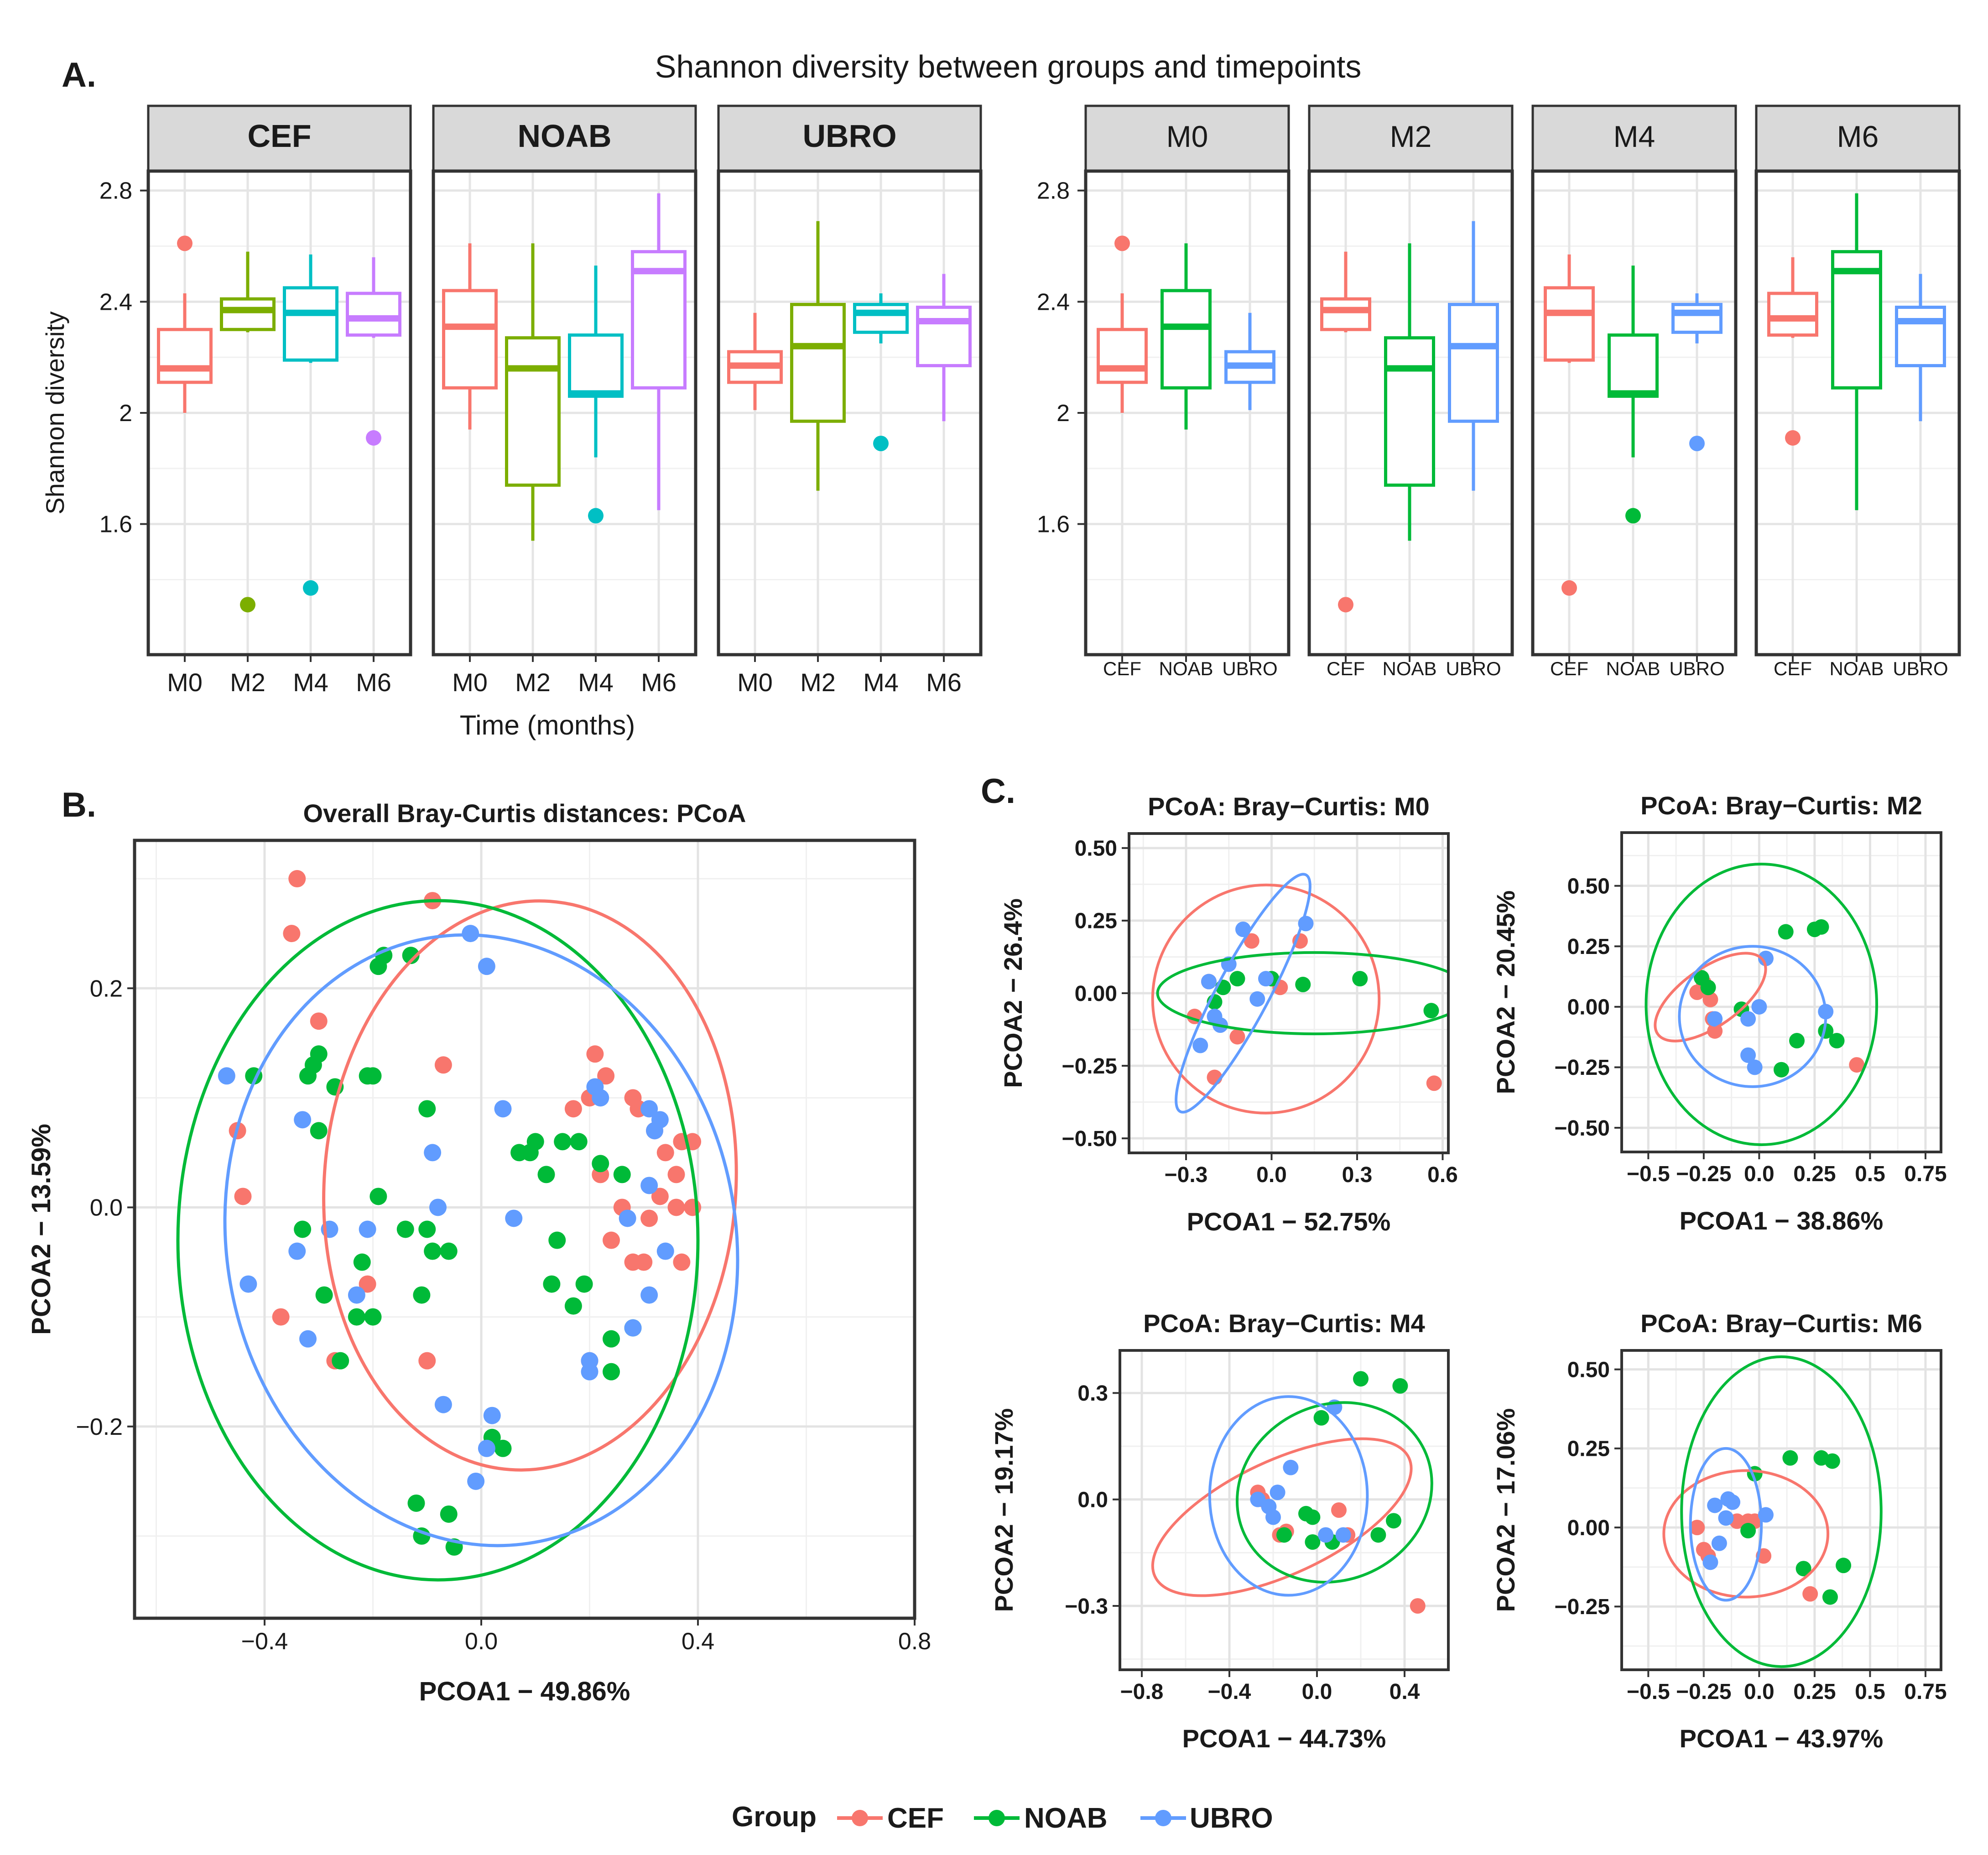  Describe the element at coordinates (1473, 363) in the screenshot. I see `box-m2-ubro` at that location.